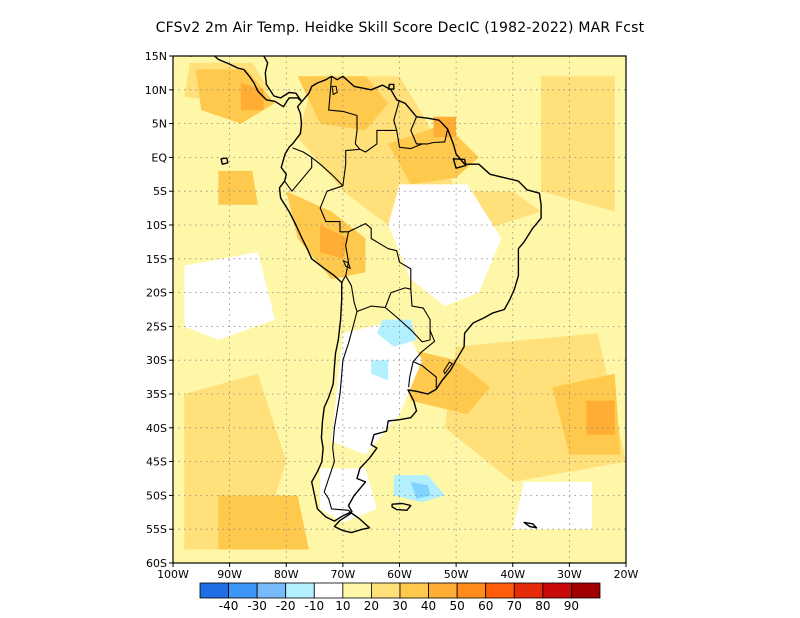  What do you see at coordinates (159, 124) in the screenshot?
I see `lat-tick-label: 5N` at bounding box center [159, 124].